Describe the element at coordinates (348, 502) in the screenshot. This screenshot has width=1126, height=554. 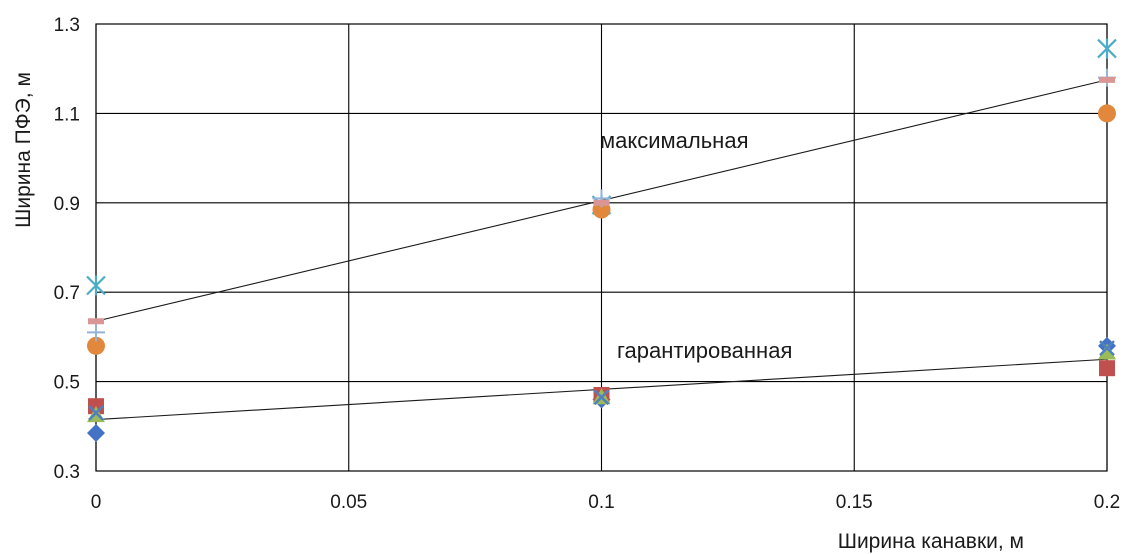
I see `x-tick-label: 0.05` at that location.